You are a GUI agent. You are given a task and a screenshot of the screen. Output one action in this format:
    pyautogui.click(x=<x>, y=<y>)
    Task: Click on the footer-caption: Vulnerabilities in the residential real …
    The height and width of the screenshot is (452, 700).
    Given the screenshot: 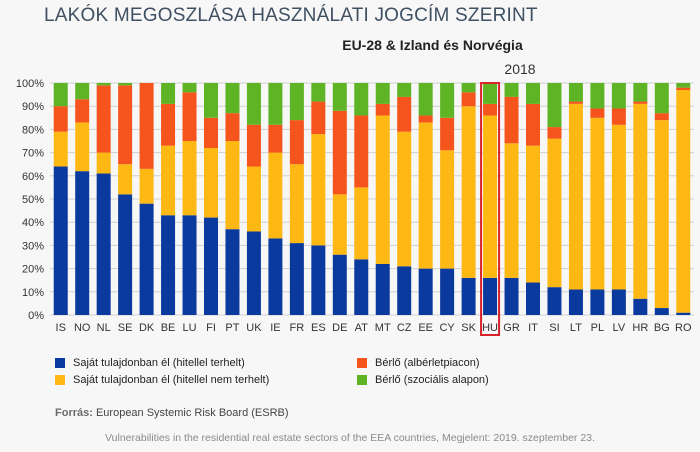 What is the action you would take?
    pyautogui.click(x=350, y=438)
    